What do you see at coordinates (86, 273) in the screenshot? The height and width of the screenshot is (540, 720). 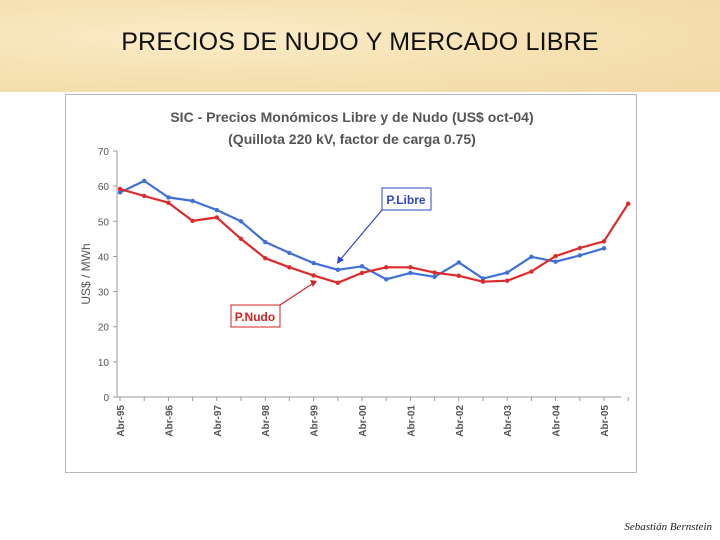 I see `y-axis-label: US$ / MWh` at bounding box center [86, 273].